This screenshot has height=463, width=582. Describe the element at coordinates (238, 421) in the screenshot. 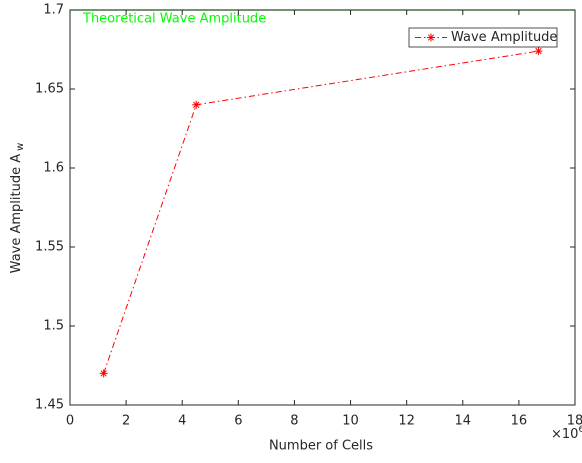

I see `x-tick-label: 6` at that location.